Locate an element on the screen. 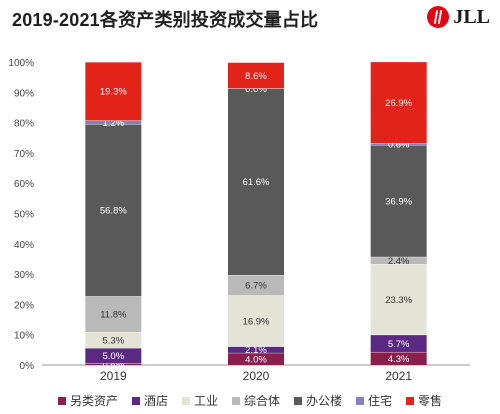 The width and height of the screenshot is (500, 414). data-label: 56.8% is located at coordinates (113, 211).